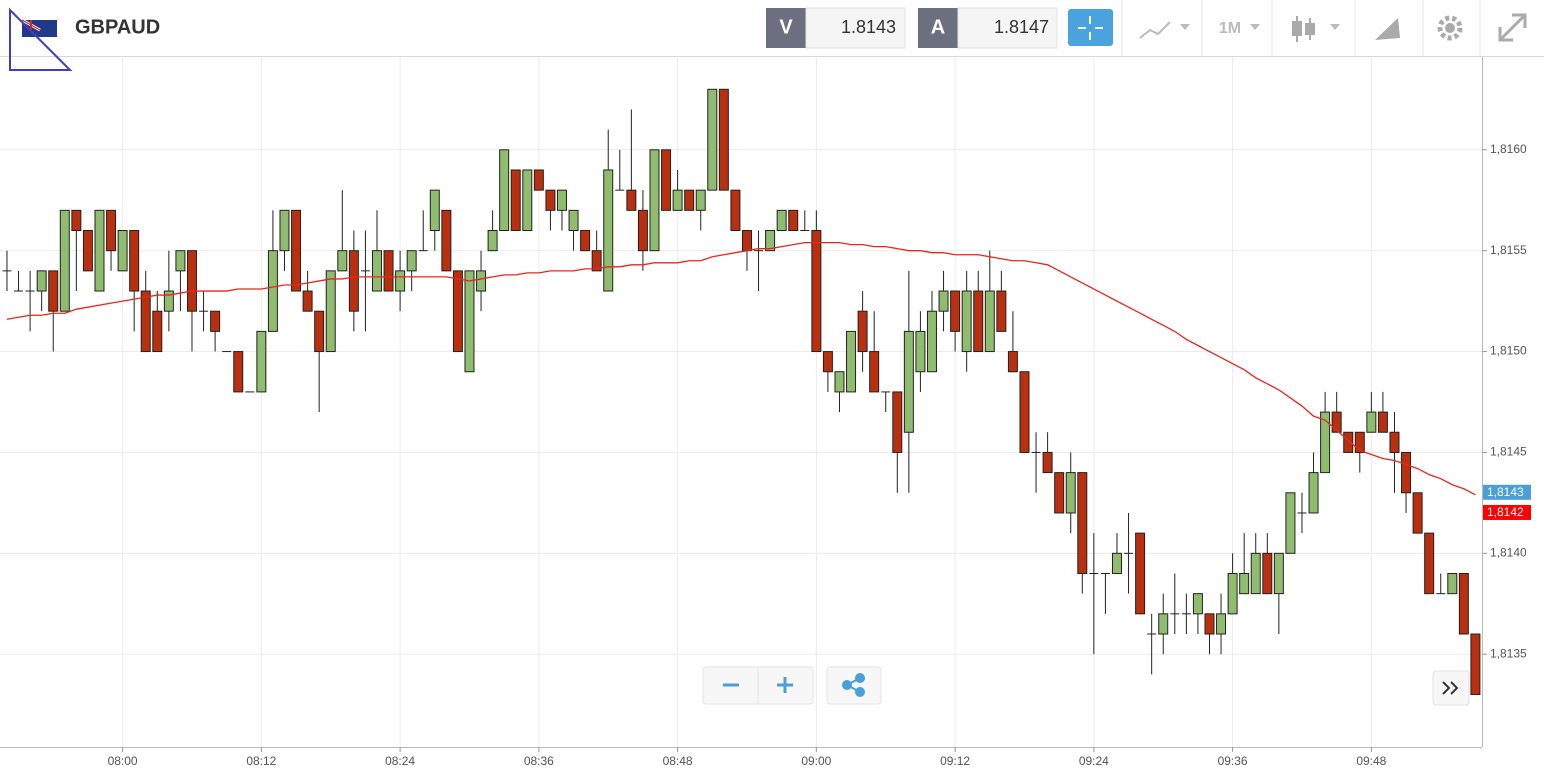 This screenshot has height=781, width=1544. I want to click on price-marker-label: 1,8142, so click(1505, 512).